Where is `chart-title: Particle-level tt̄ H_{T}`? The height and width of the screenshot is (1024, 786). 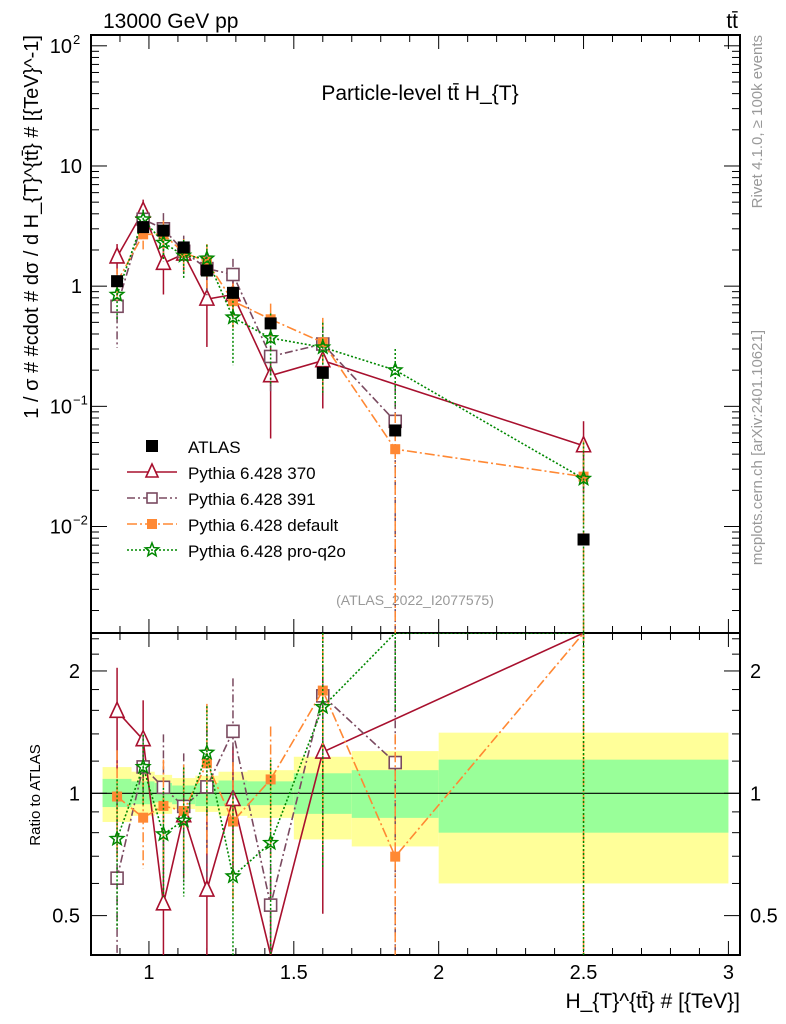
chart-title: Particle-level tt̄ H_{T} is located at coordinates (419, 93).